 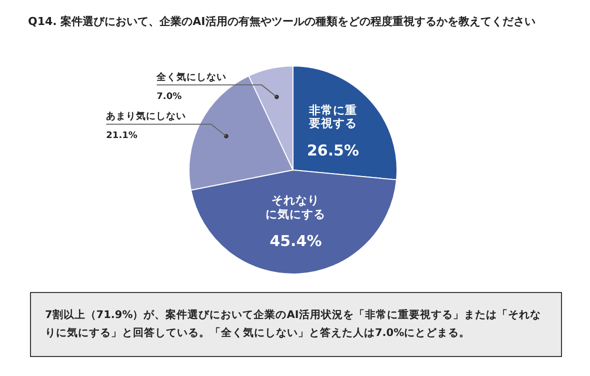 What do you see at coordinates (296, 241) in the screenshot?
I see `data-label: 45.4%` at bounding box center [296, 241].